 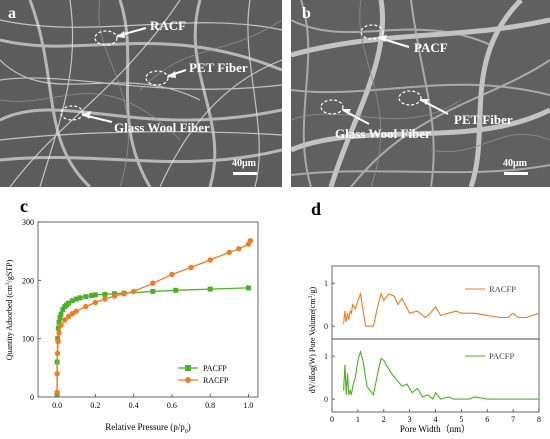 I want to click on x-tick-label-d: 0, so click(x=332, y=419).